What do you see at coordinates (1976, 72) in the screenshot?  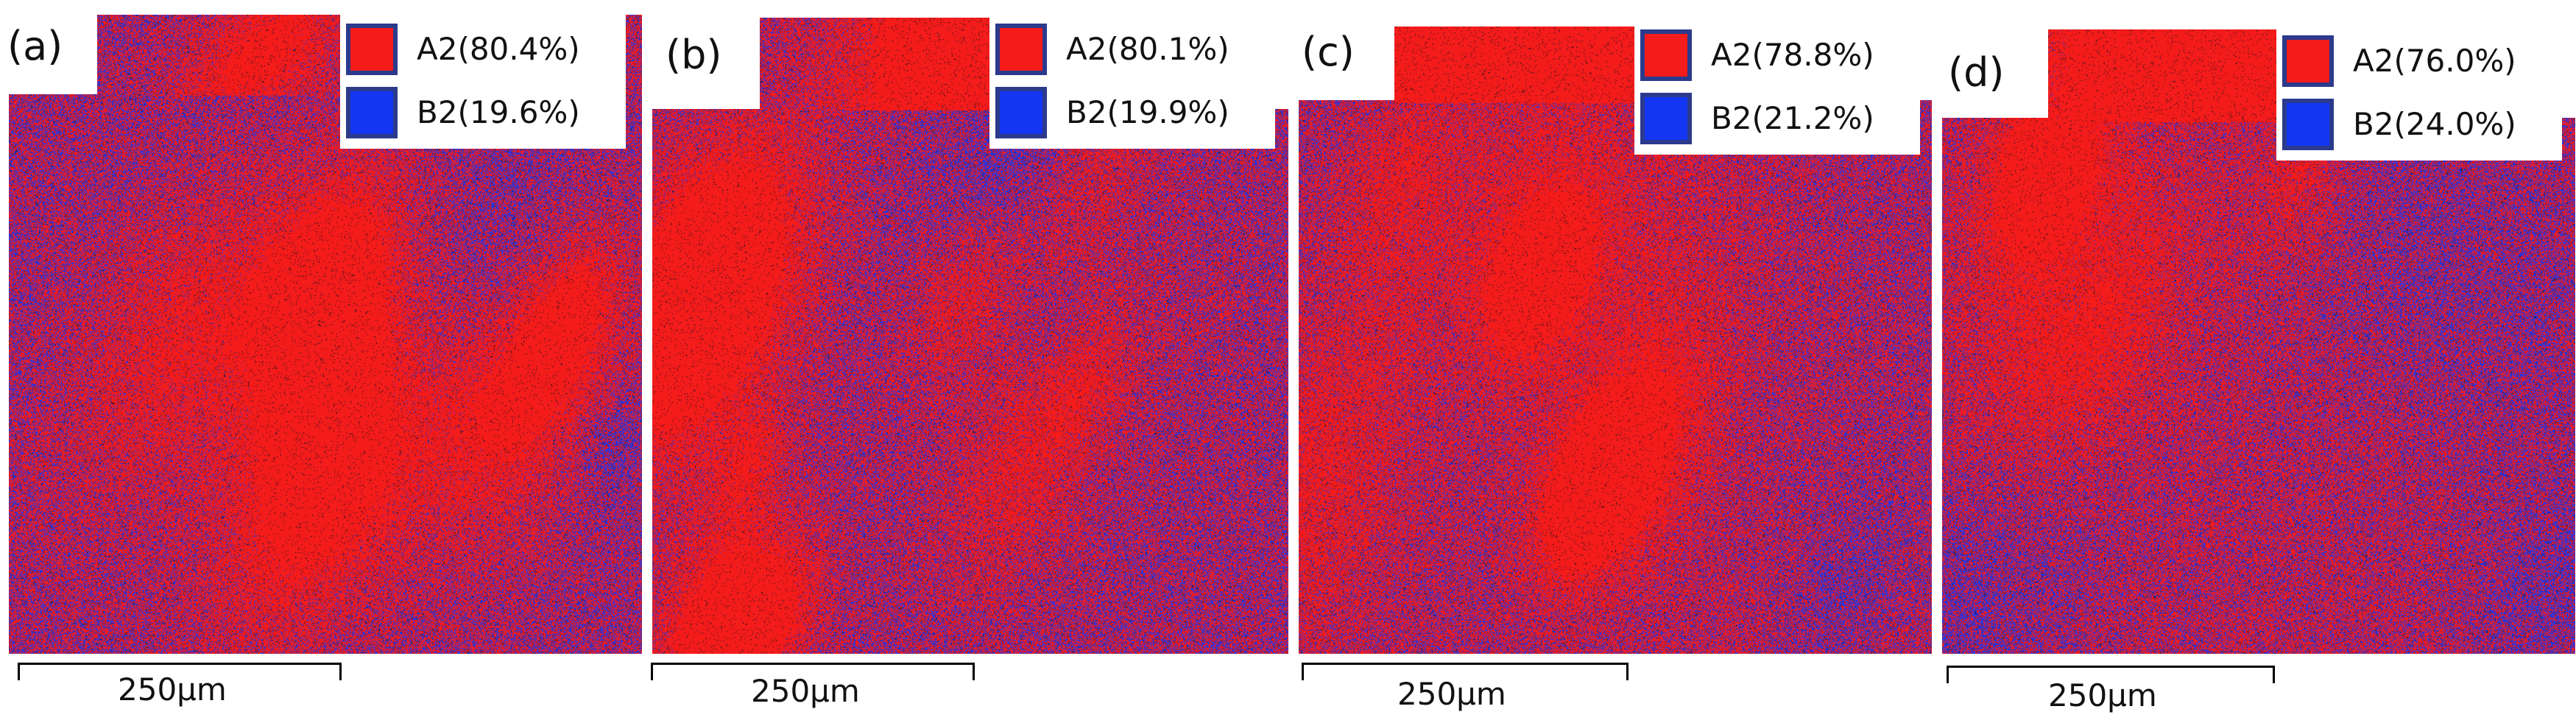 I see `panel-label-d: (d)` at bounding box center [1976, 72].